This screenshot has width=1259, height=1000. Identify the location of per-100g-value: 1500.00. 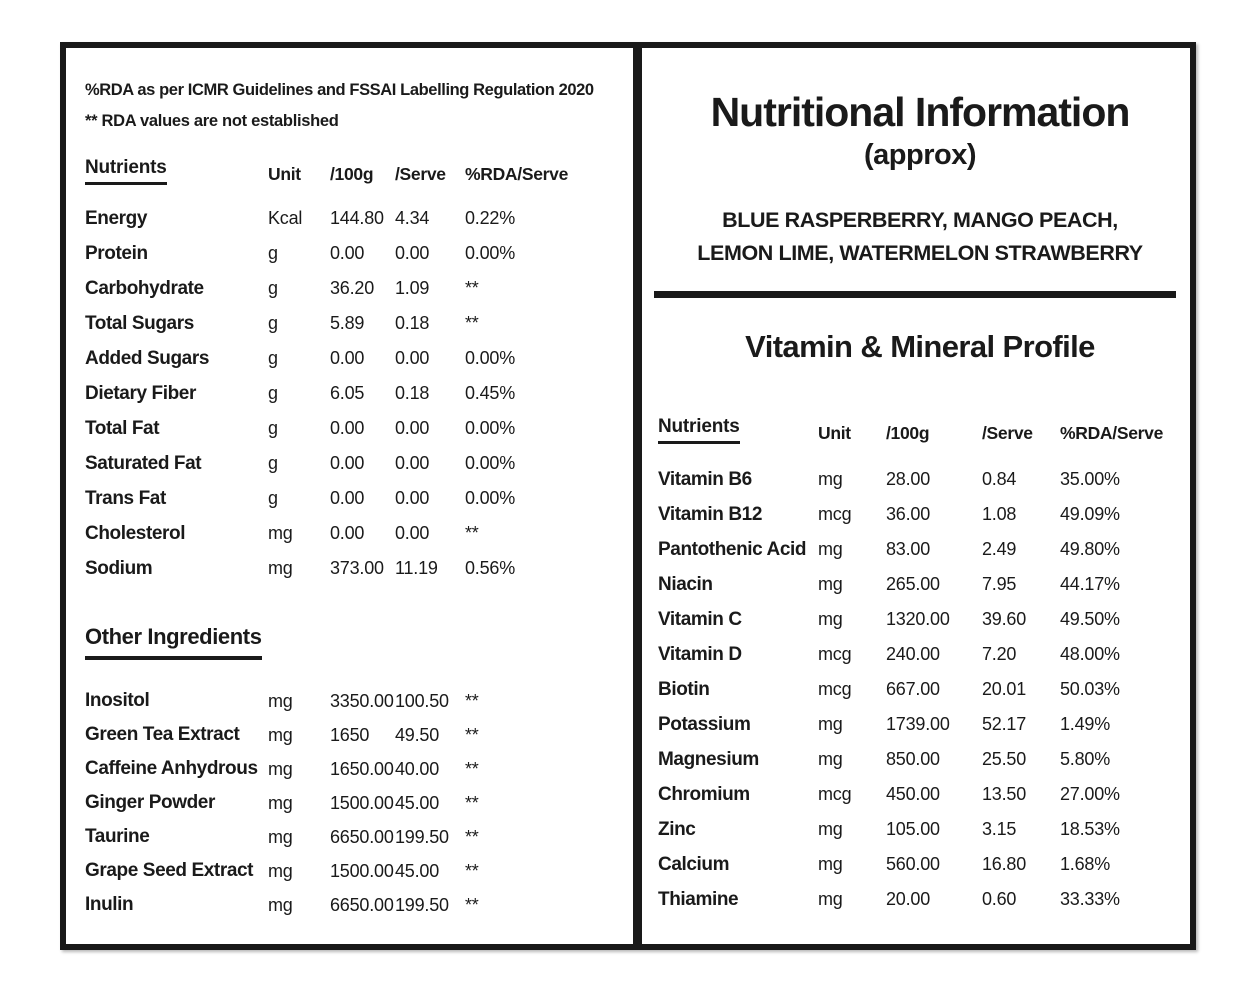
(362, 870).